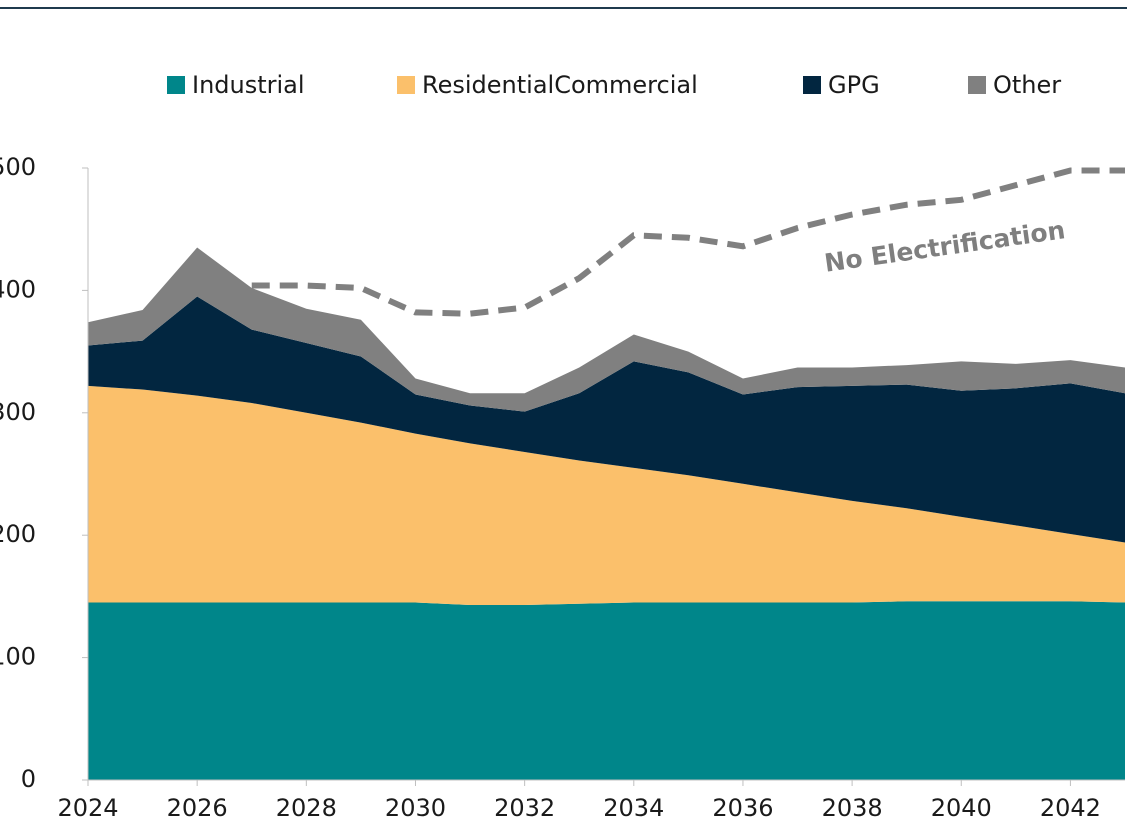 The width and height of the screenshot is (1127, 838). Describe the element at coordinates (197, 808) in the screenshot. I see `x-tick-label: 2026` at that location.